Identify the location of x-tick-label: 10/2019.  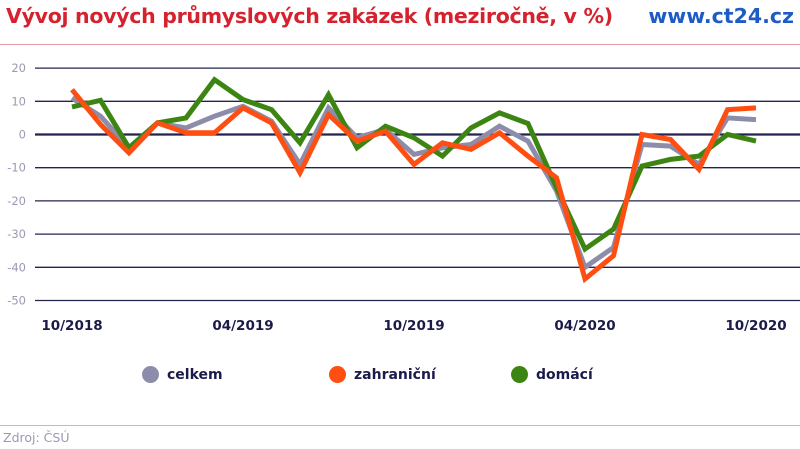
(413, 326).